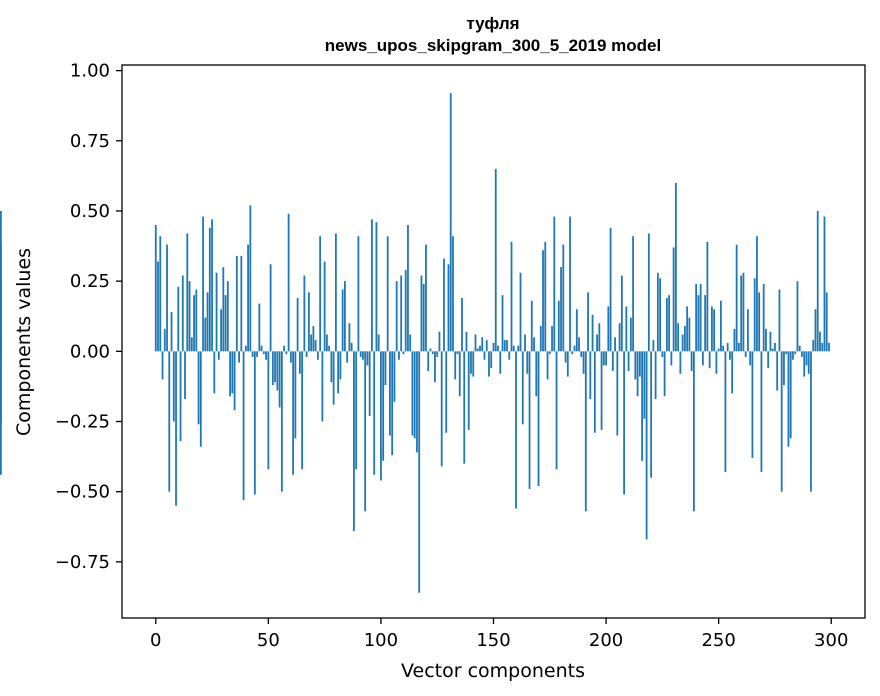 The width and height of the screenshot is (880, 696). What do you see at coordinates (831, 640) in the screenshot?
I see `x-tick-label: 300` at bounding box center [831, 640].